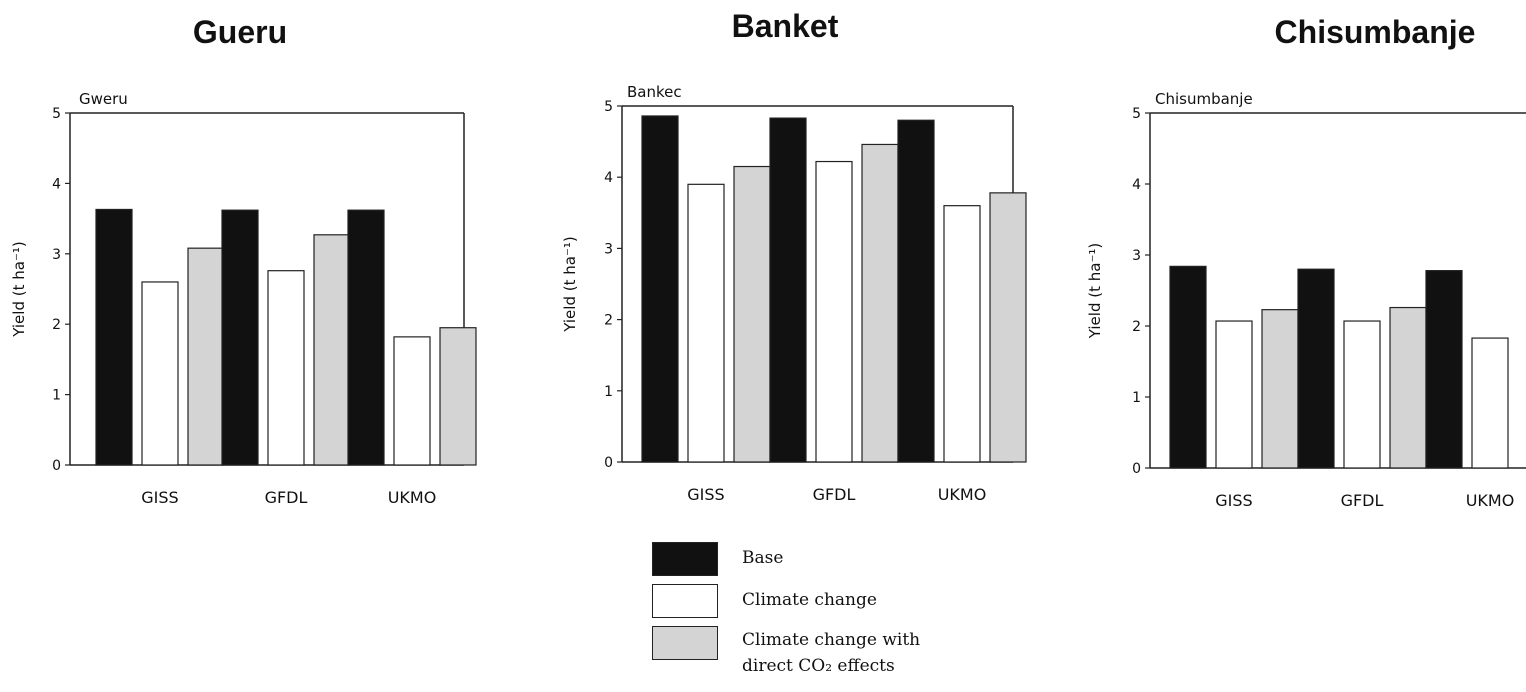 This screenshot has height=692, width=1526. Describe the element at coordinates (412, 497) in the screenshot. I see `chart1-xtick-label: UKMO` at that location.